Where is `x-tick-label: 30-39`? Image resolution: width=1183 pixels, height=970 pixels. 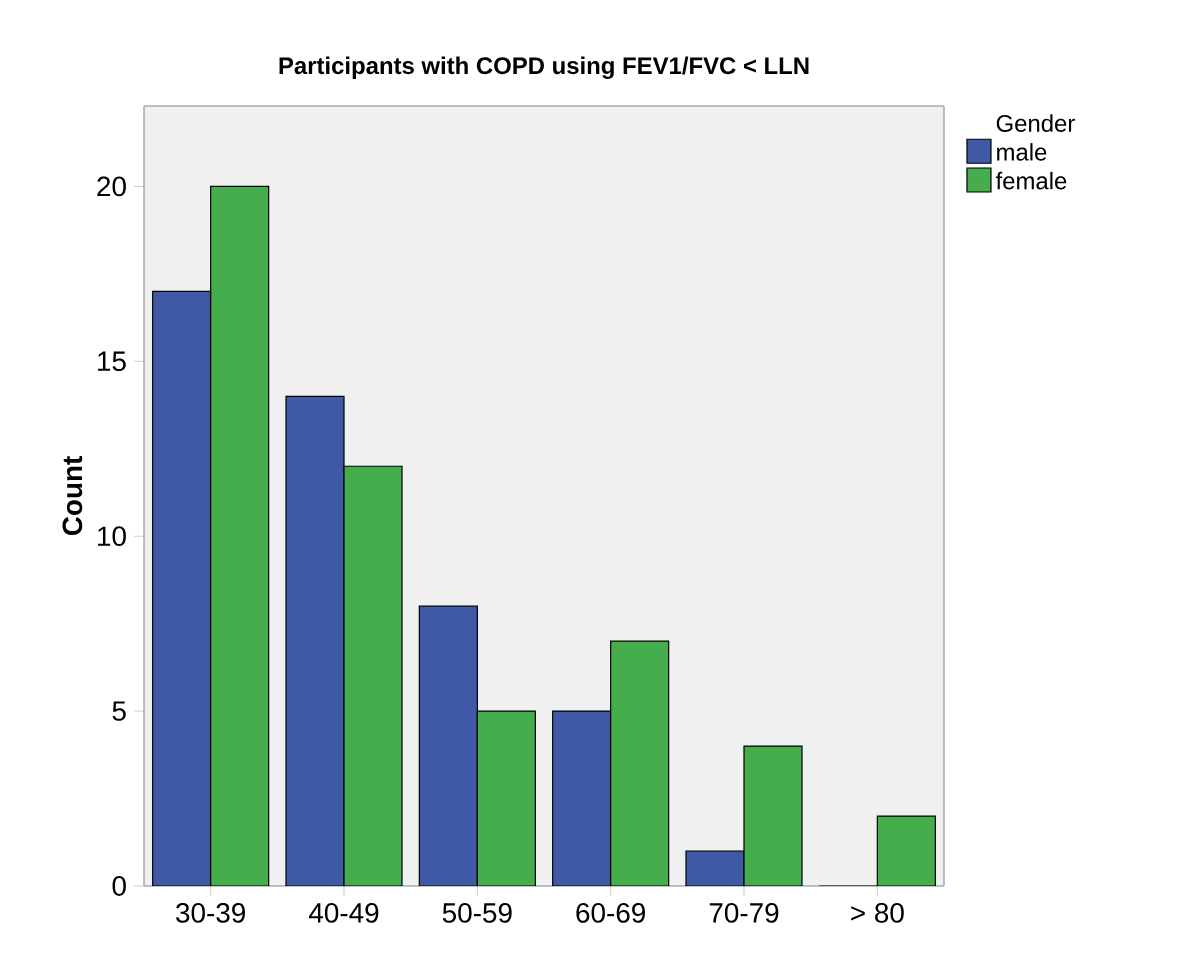 x-tick-label: 30-39 is located at coordinates (210, 913).